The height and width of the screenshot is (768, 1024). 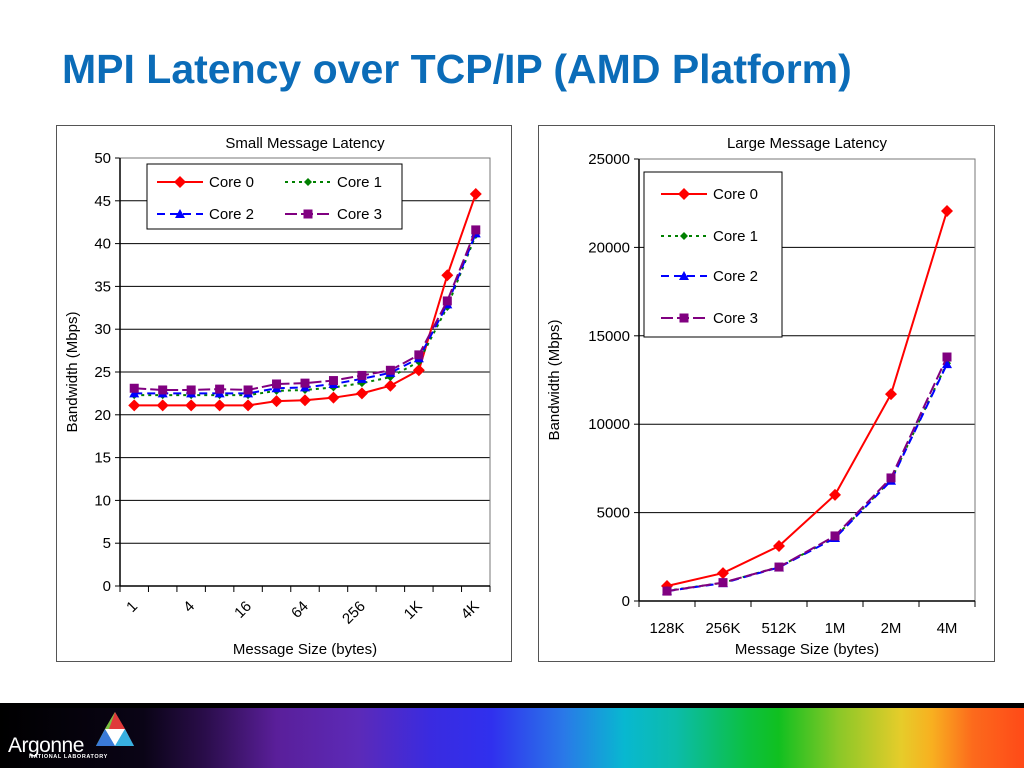 What do you see at coordinates (102, 415) in the screenshot?
I see `y-tick-label: 20` at bounding box center [102, 415].